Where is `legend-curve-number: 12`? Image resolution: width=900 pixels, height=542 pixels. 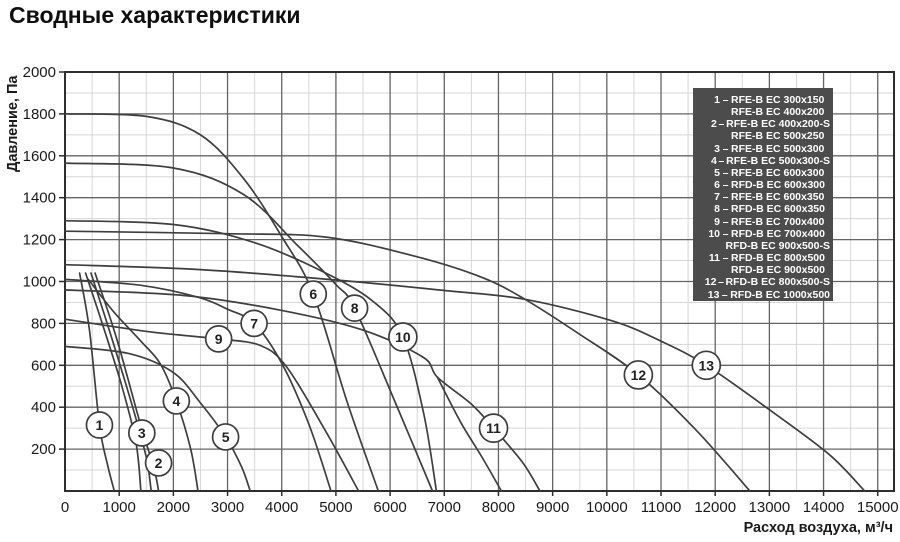 legend-curve-number: 12 is located at coordinates (710, 282).